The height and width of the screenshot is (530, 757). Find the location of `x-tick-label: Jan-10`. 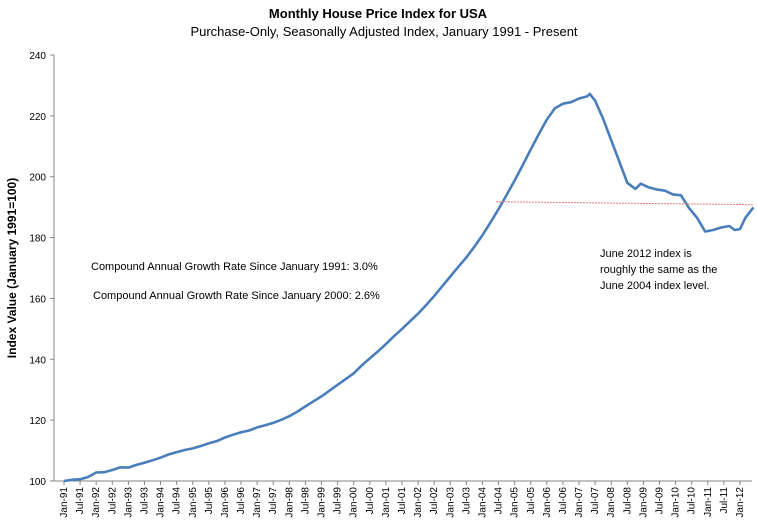

x-tick-label: Jan-10 is located at coordinates (676, 502).